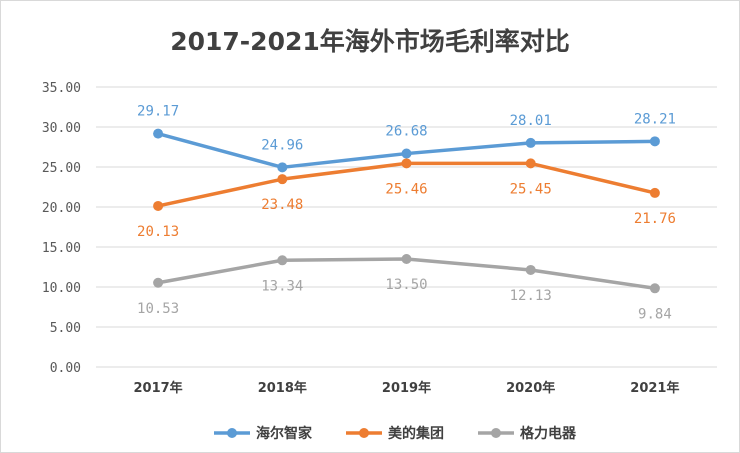 The image size is (740, 453). Describe the element at coordinates (282, 286) in the screenshot. I see `data-label: 13.34` at that location.